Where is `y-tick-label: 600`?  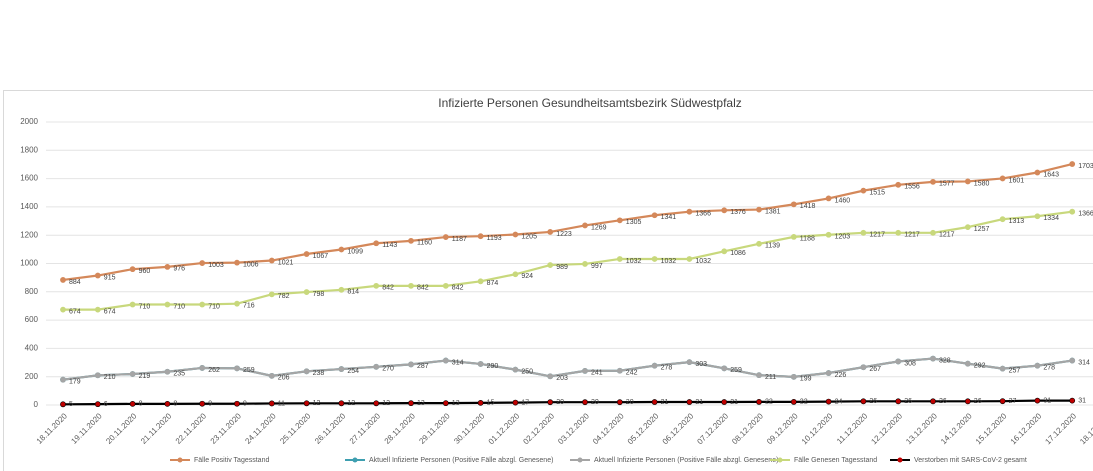 y-tick-label: 600 is located at coordinates (32, 319).